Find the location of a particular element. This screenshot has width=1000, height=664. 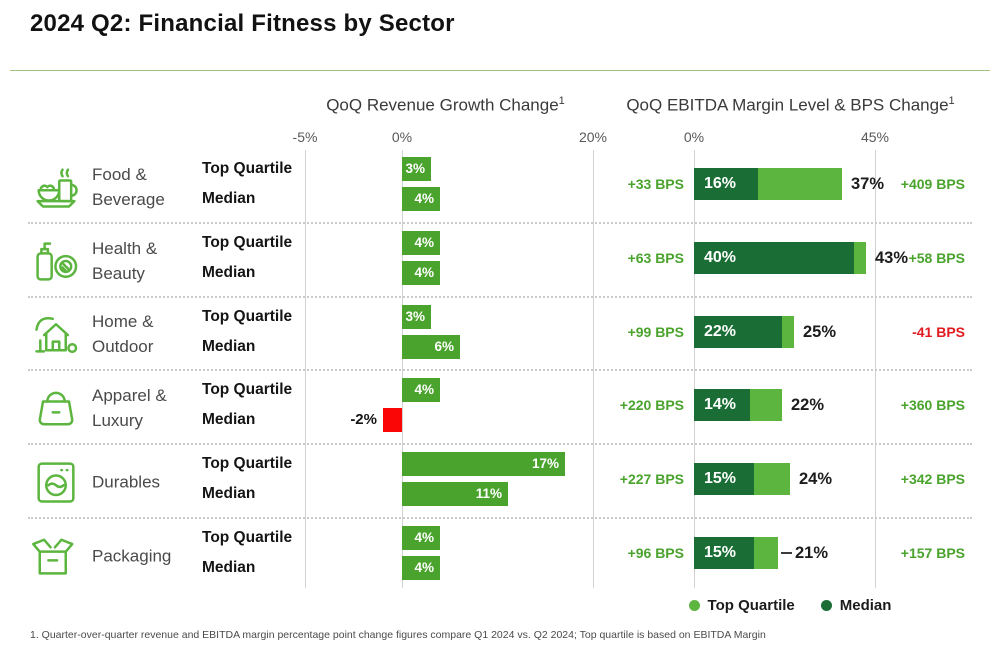

sector-name: Durables is located at coordinates (126, 482).